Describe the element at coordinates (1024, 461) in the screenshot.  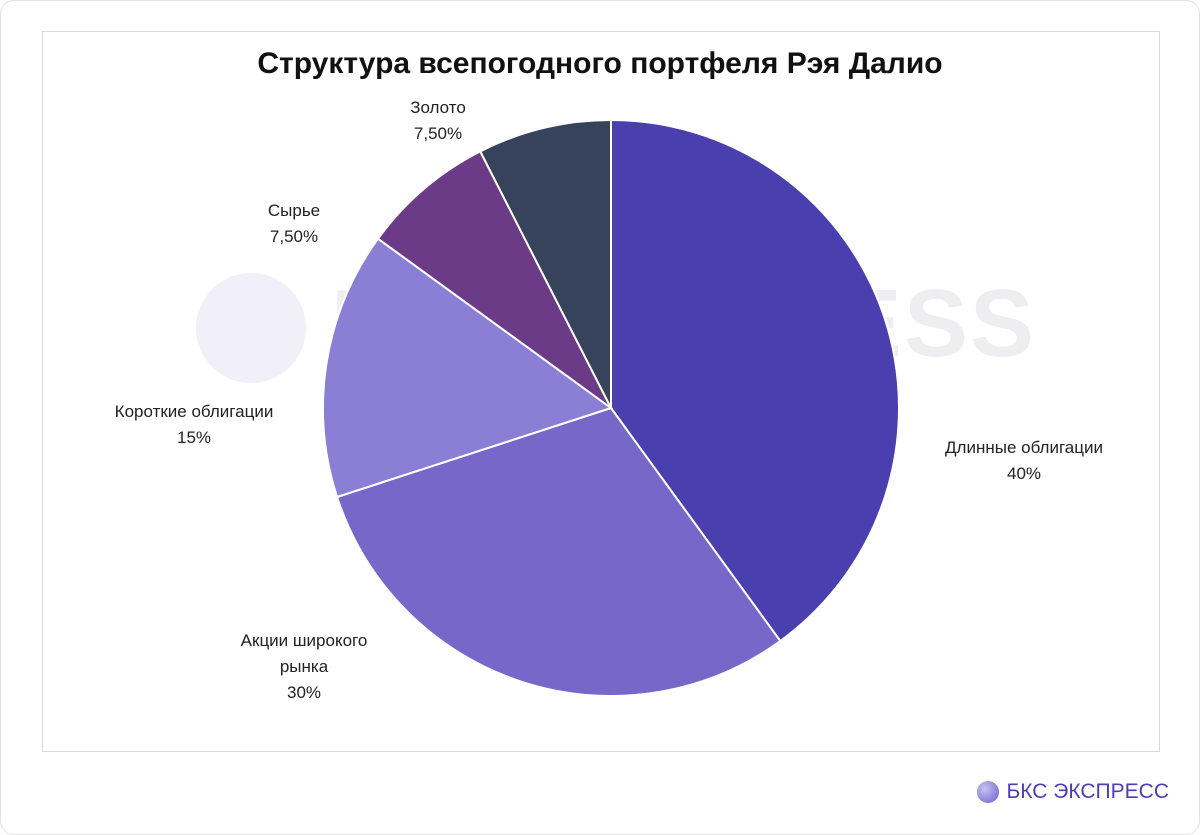
I see `data-label: Длинные облигации 40%` at that location.